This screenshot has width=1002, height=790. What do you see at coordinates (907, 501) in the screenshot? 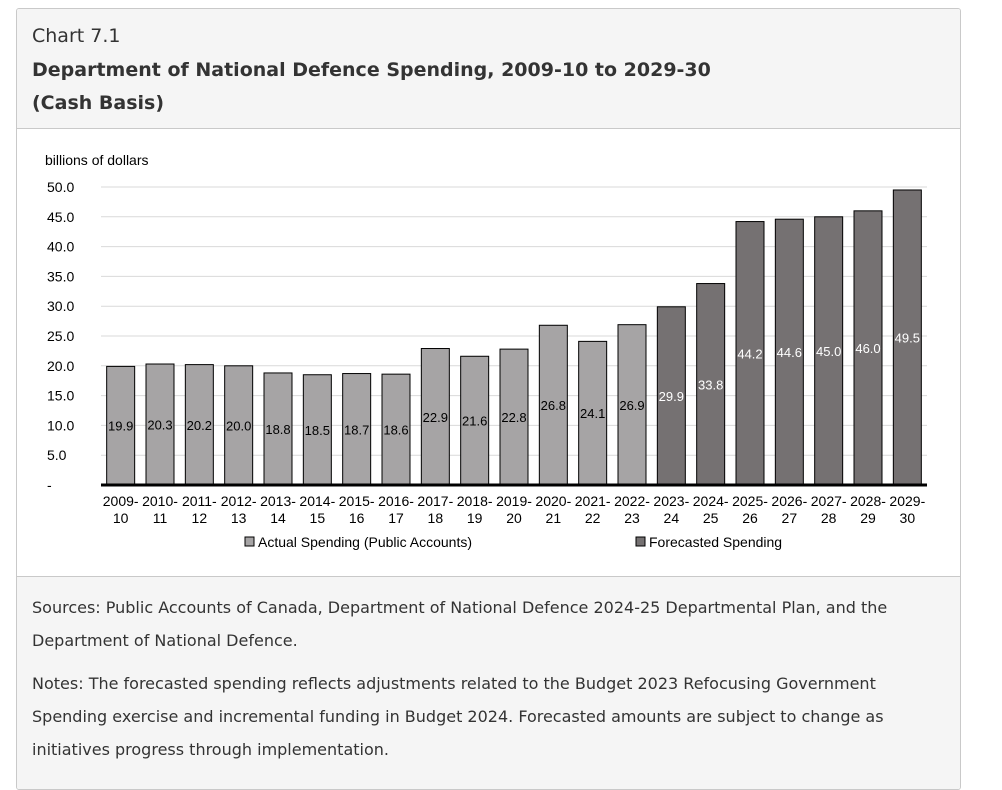
I see `x-tick-label: 2029-` at bounding box center [907, 501].